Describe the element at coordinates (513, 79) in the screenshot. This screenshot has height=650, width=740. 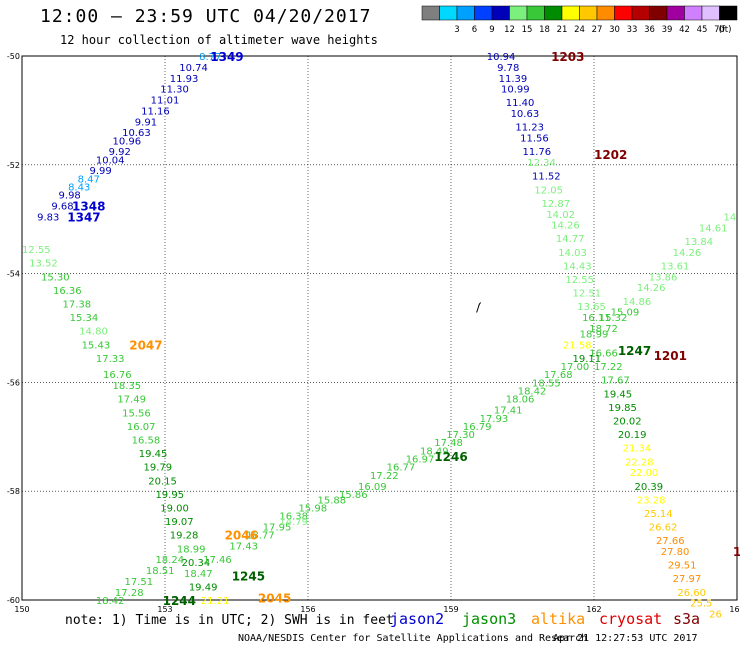
I see `swh-value: 11.39` at that location.